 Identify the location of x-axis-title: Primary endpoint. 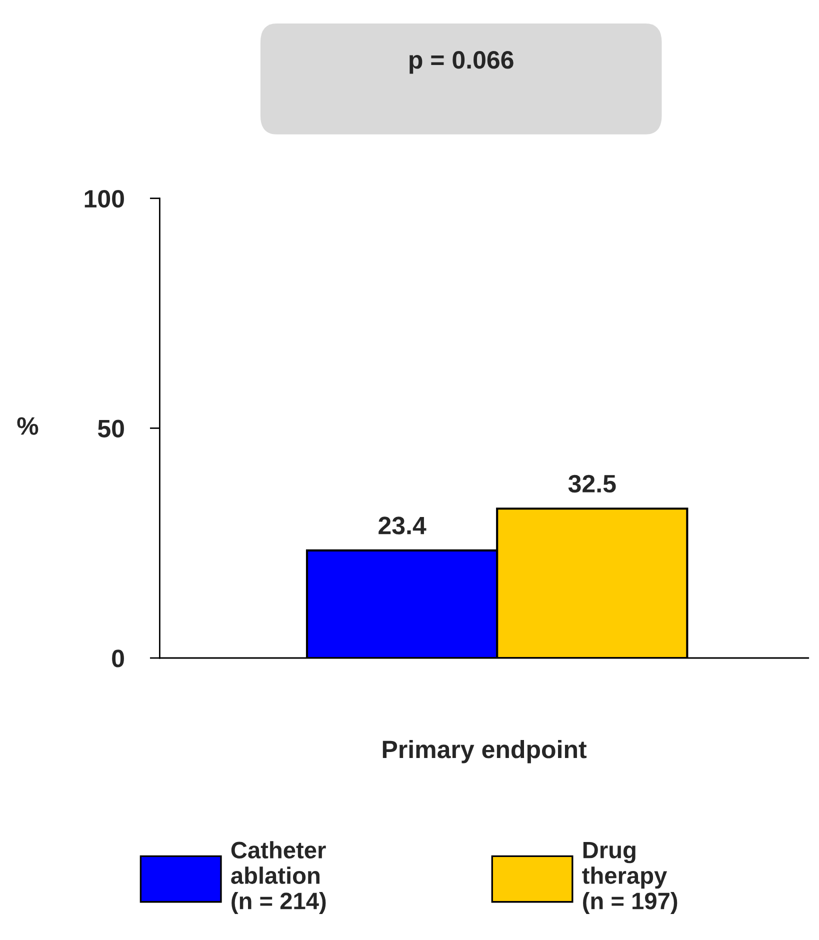
(484, 752).